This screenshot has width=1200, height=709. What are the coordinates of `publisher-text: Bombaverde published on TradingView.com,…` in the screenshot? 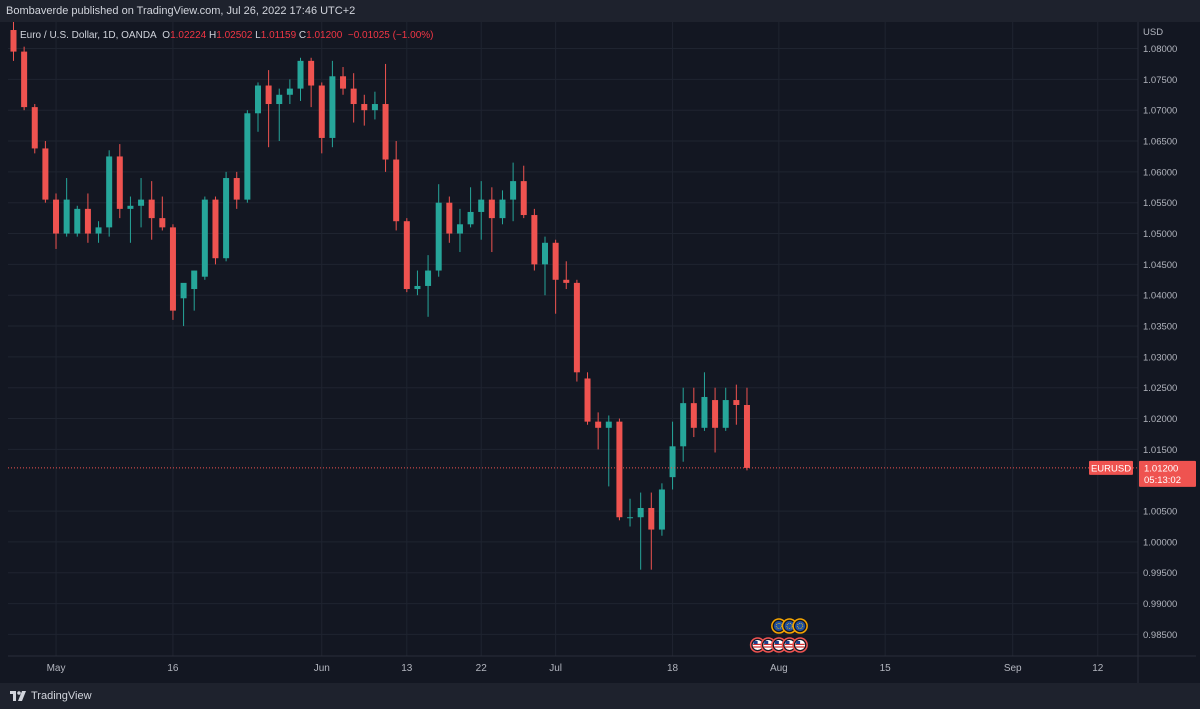 It's located at (181, 11).